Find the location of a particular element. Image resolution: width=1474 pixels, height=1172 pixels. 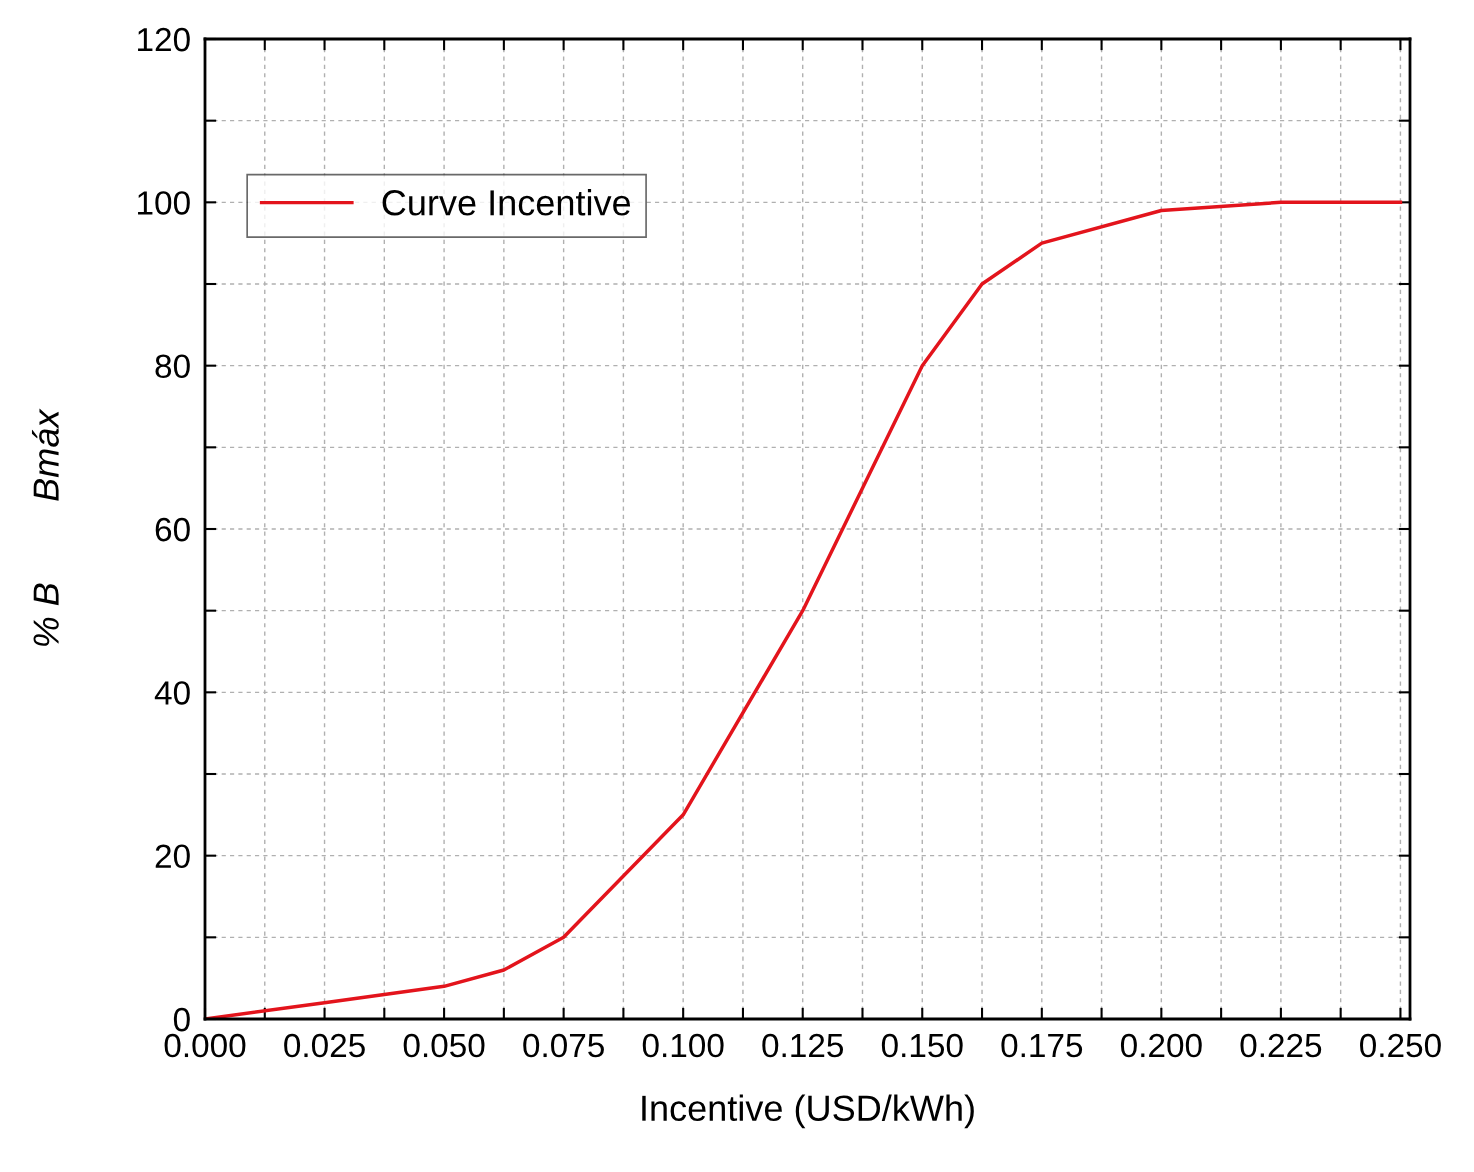

y-tick-label: 120 is located at coordinates (164, 39).